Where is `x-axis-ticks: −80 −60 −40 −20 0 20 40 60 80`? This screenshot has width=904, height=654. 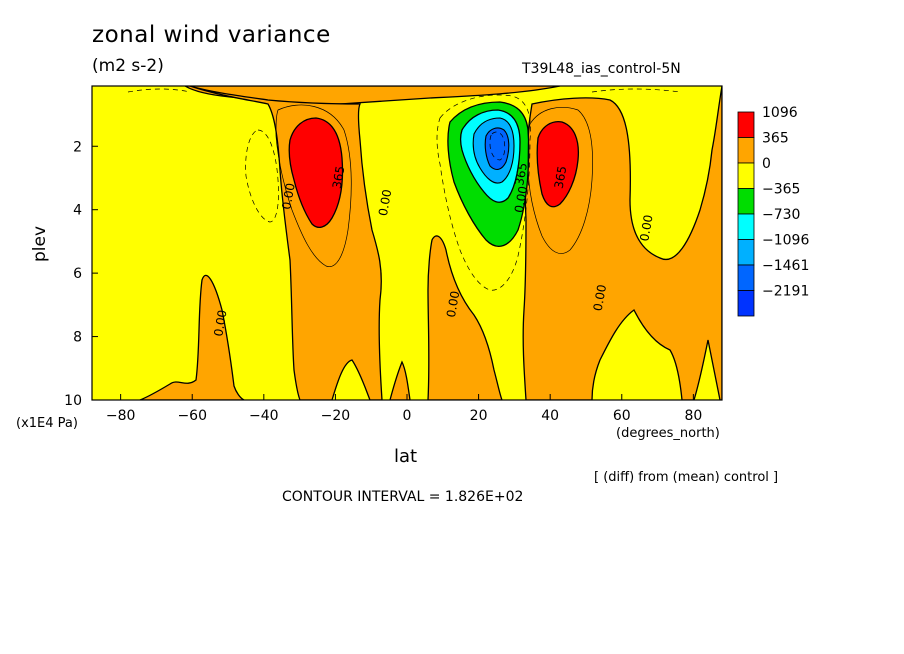 x-axis-ticks: −80 −60 −40 −20 0 20 40 60 80 is located at coordinates (404, 409).